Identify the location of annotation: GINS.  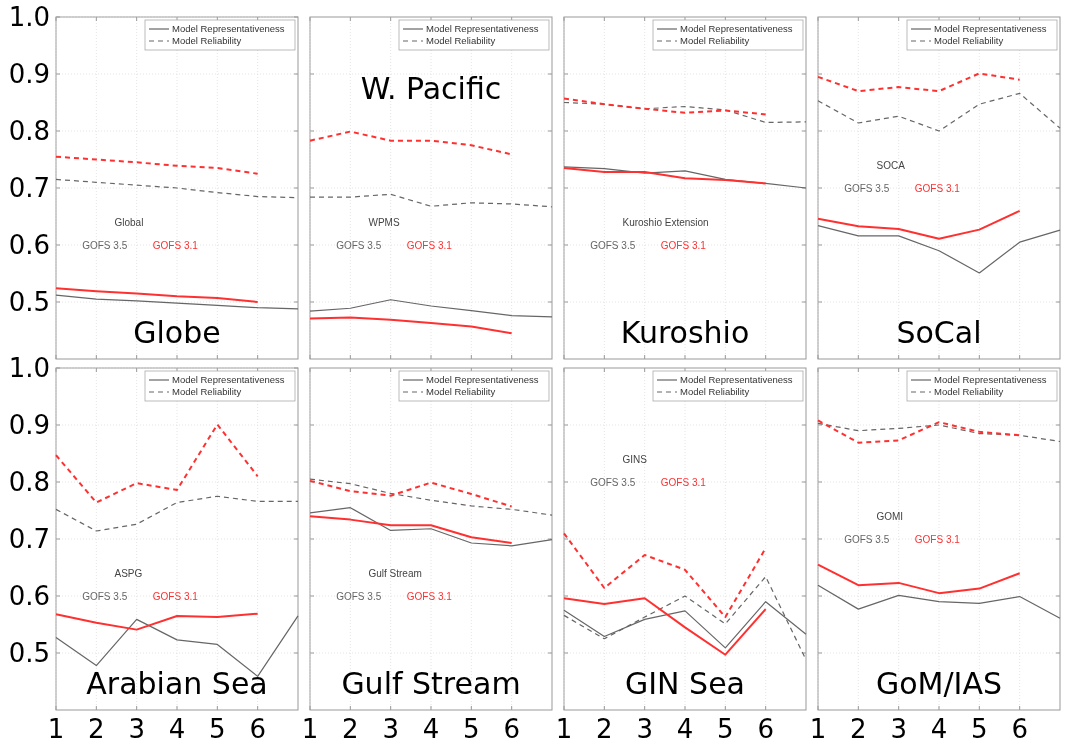
(635, 459).